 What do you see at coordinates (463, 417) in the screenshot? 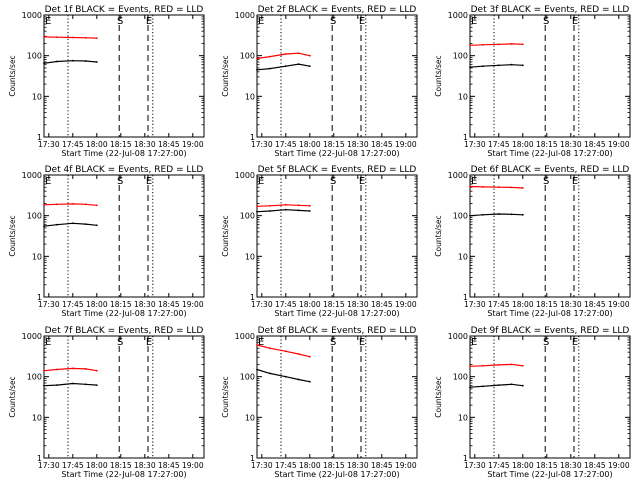
I see `y-tick-label: 10` at bounding box center [463, 417].